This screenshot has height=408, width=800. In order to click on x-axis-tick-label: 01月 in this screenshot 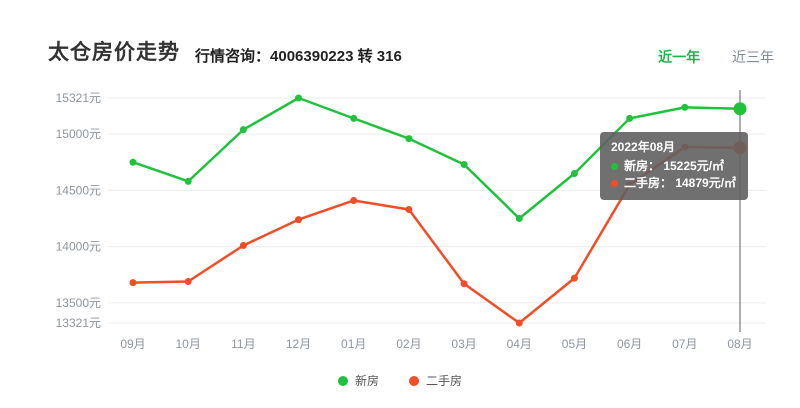, I will do `click(353, 344)`.